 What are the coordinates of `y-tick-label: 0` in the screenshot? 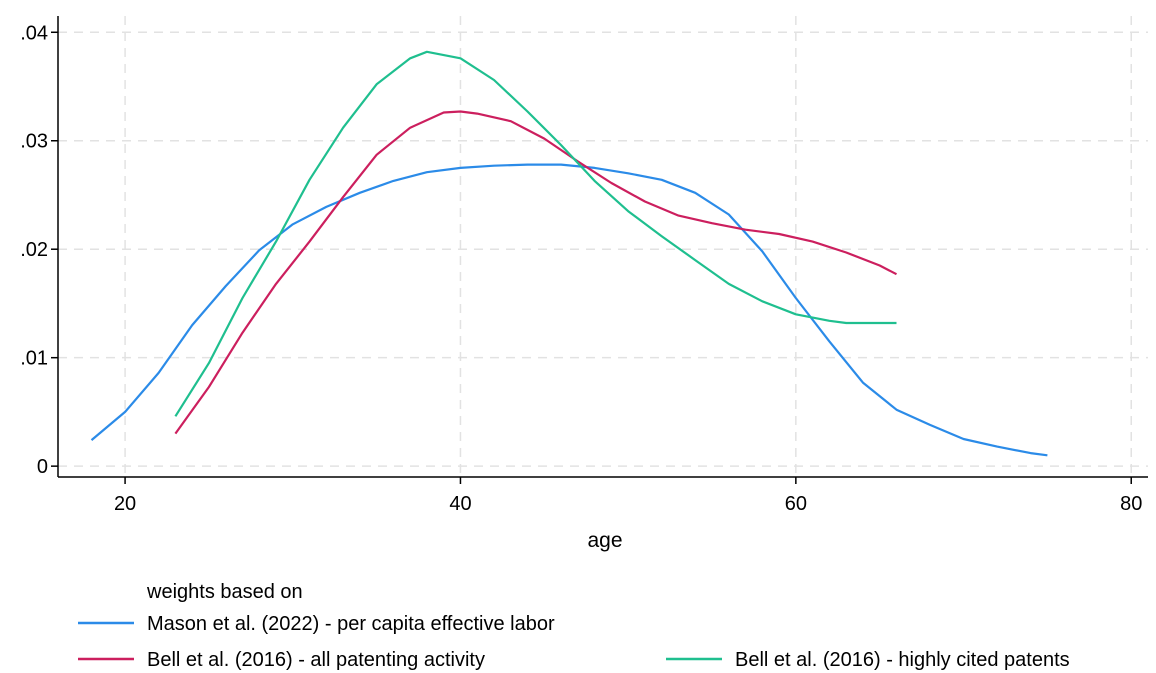 It's located at (42, 467).